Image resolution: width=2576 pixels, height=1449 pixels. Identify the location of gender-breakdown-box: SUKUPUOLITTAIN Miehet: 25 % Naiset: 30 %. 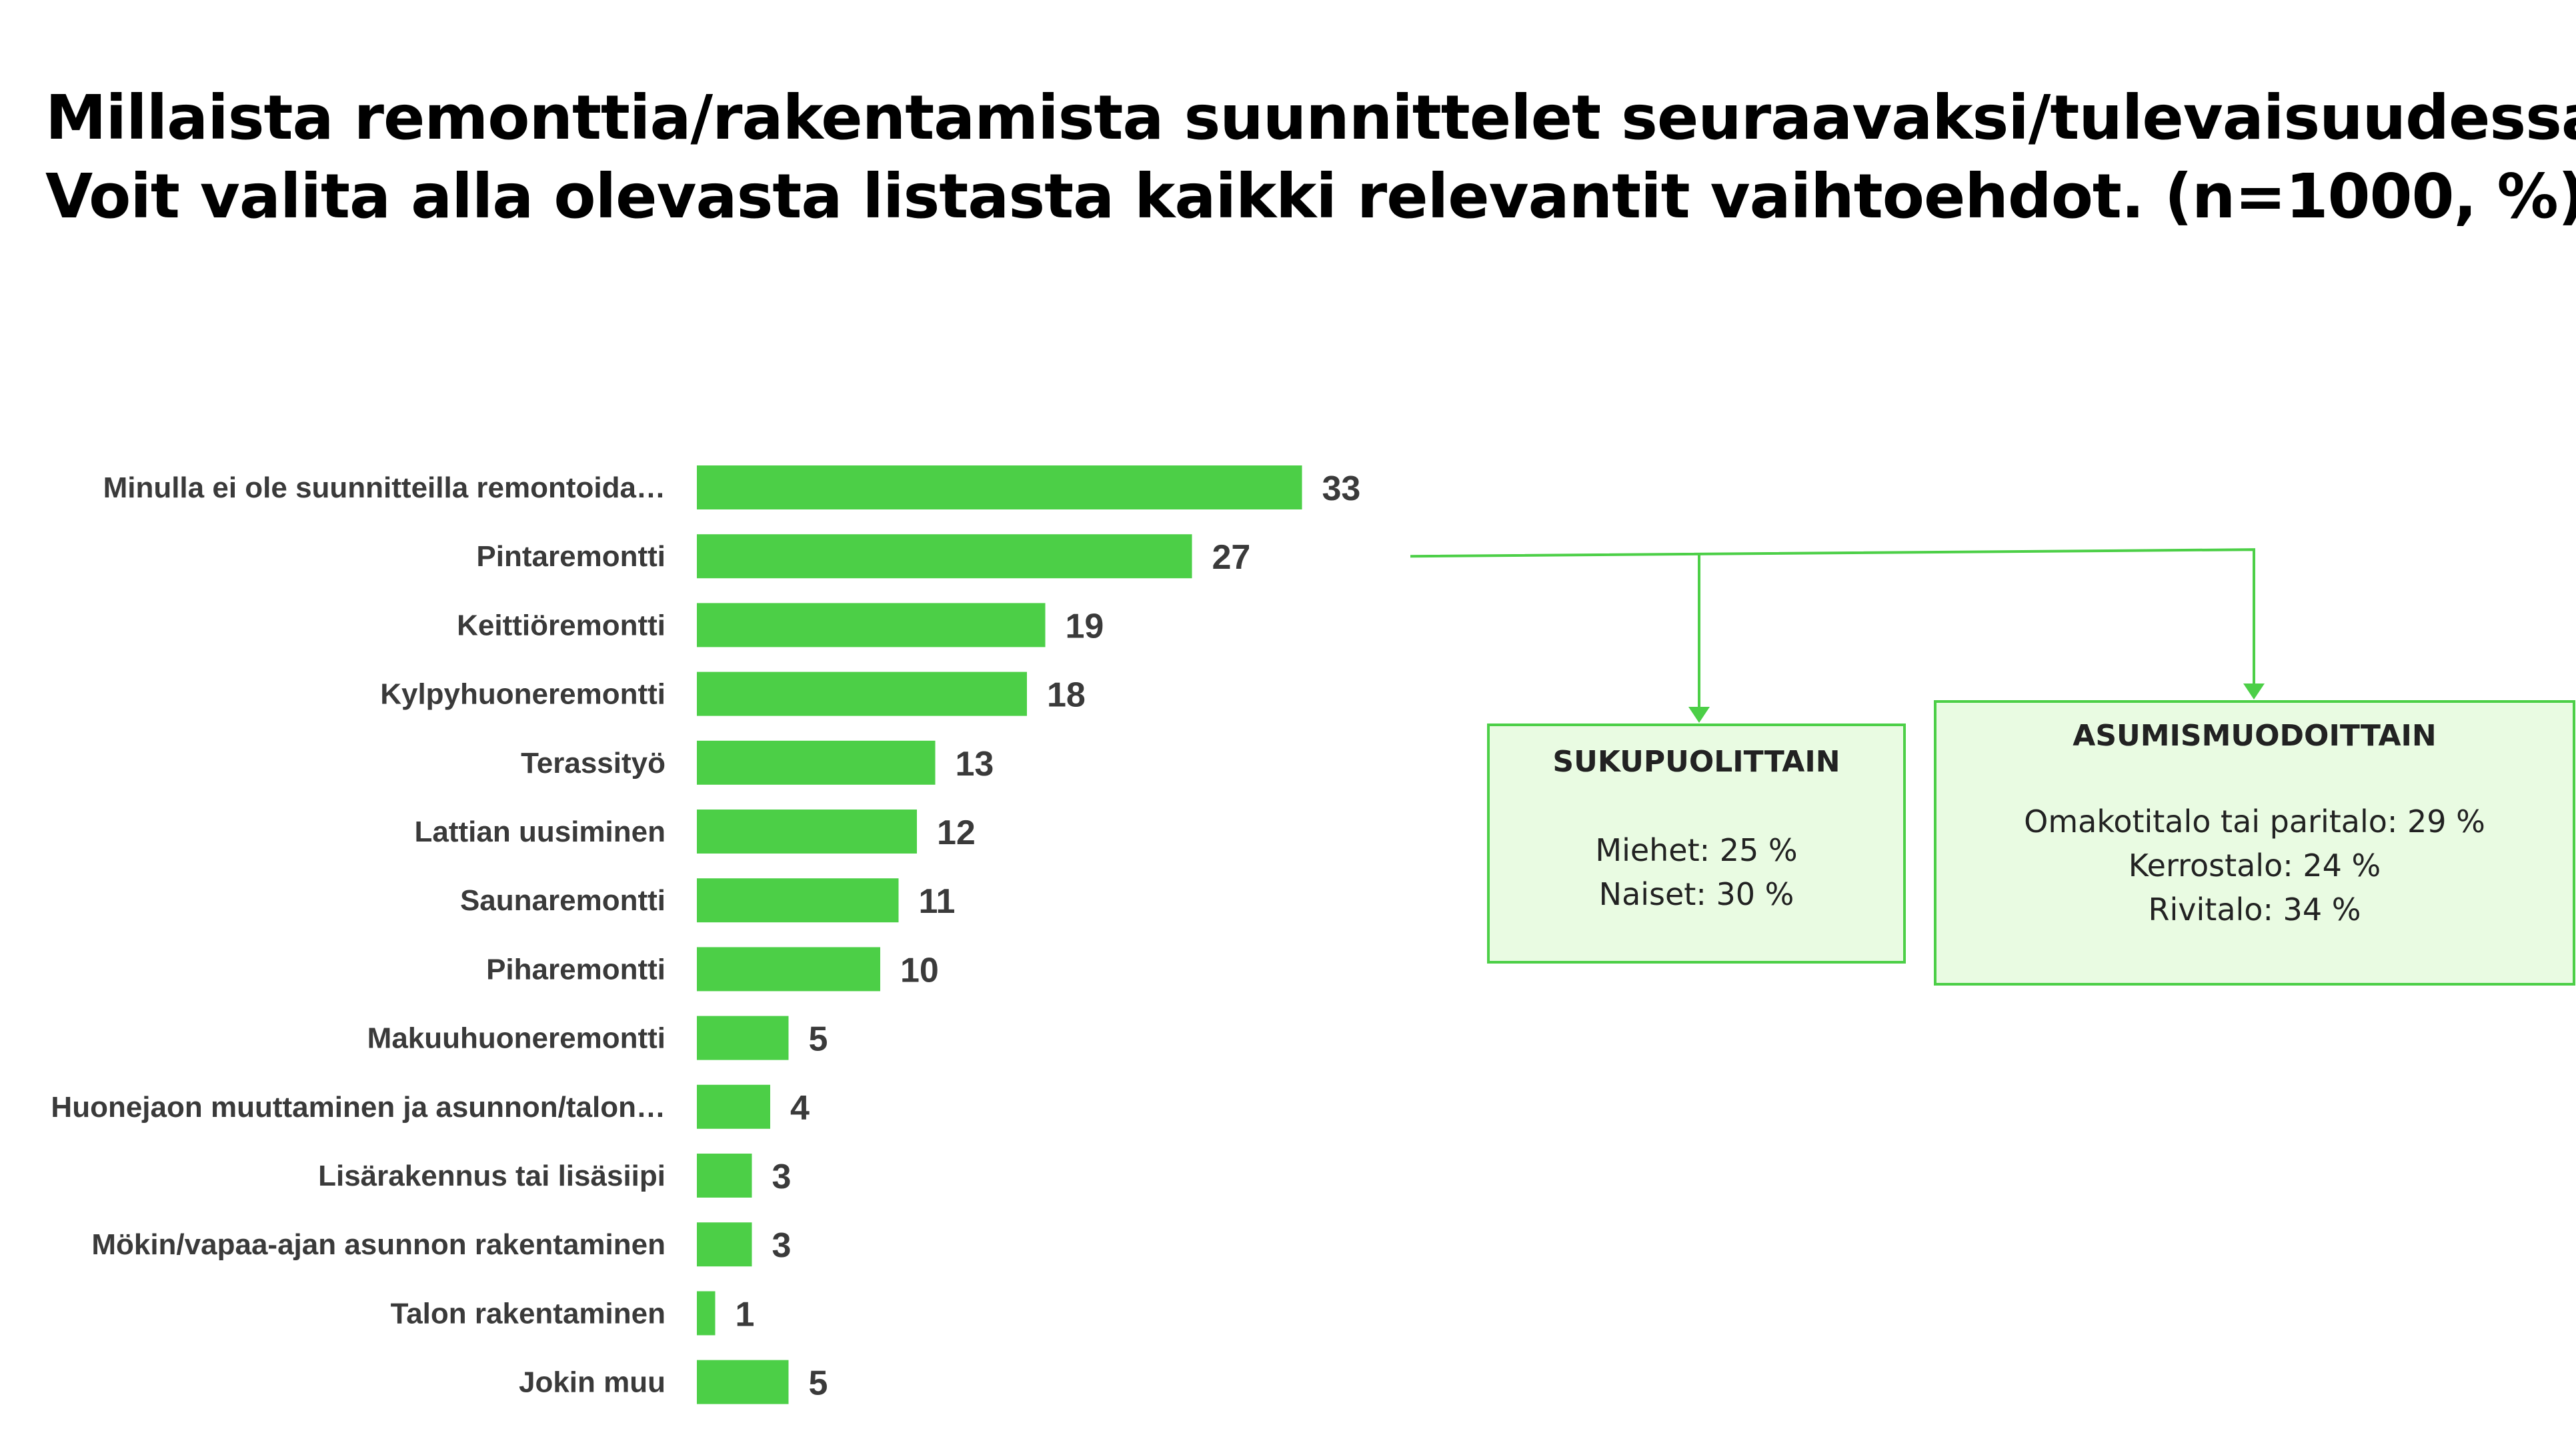
(1696, 843).